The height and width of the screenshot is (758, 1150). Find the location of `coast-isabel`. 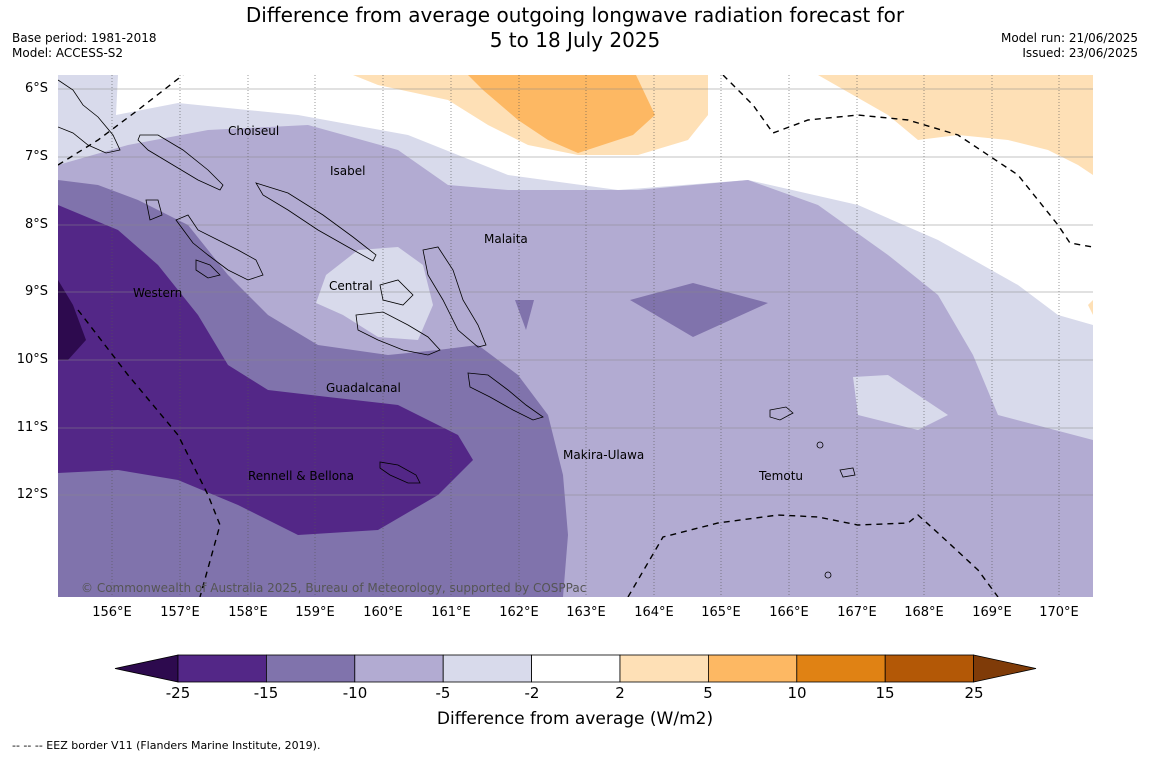

coast-isabel is located at coordinates (316, 222).